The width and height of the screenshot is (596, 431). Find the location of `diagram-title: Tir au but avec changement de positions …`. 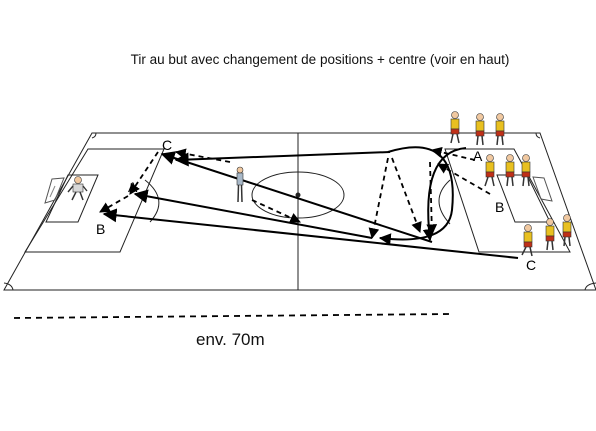

diagram-title: Tir au but avec changement de positions … is located at coordinates (320, 59).